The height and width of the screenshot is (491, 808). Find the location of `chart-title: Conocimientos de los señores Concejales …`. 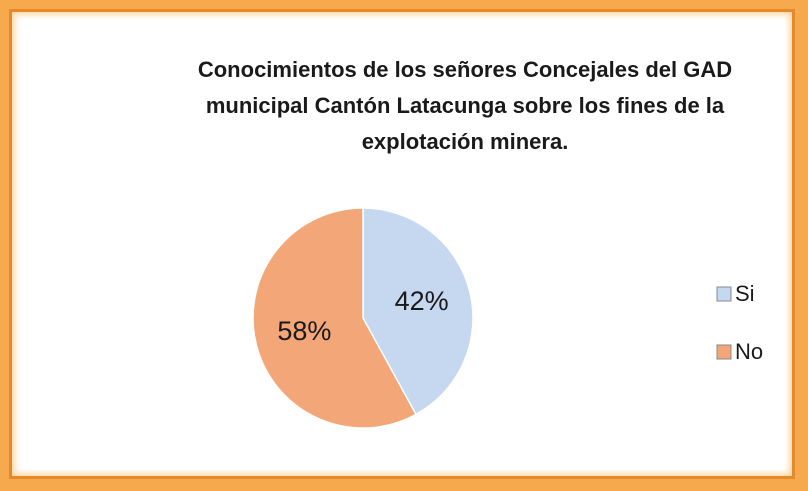

chart-title: Conocimientos de los señores Concejales … is located at coordinates (465, 105).